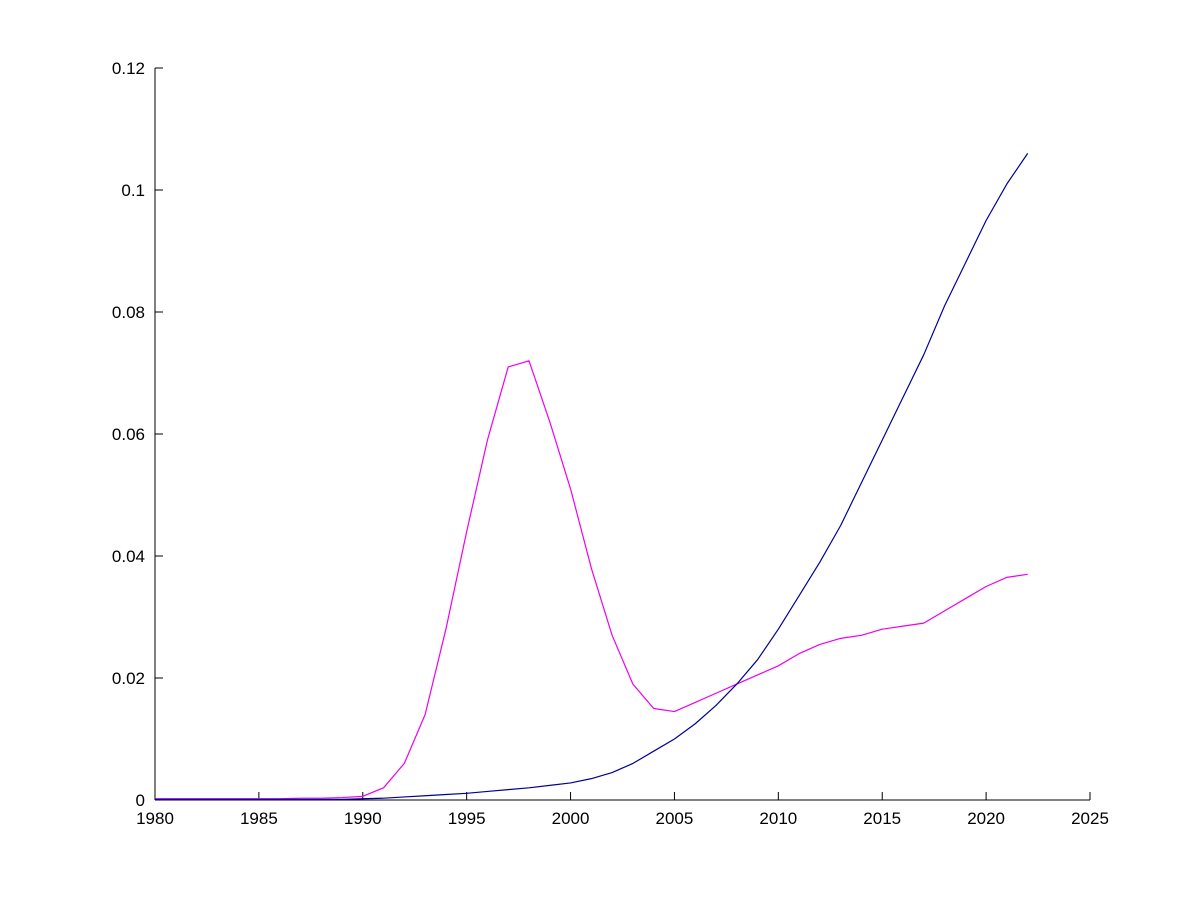 The height and width of the screenshot is (900, 1200). I want to click on y-tick-label: 0.12, so click(128, 68).